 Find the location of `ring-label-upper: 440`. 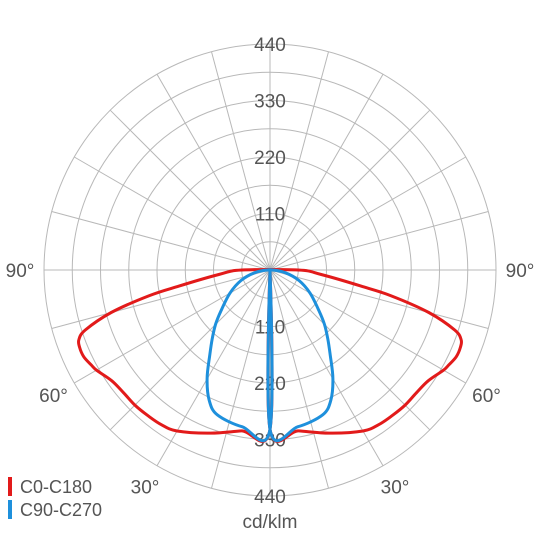

ring-label-upper: 440 is located at coordinates (270, 45).